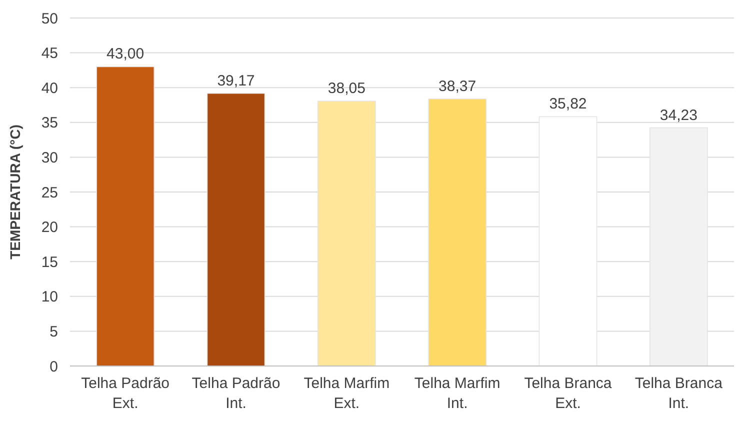  What do you see at coordinates (49, 19) in the screenshot?
I see `y-tick-label: 50` at bounding box center [49, 19].